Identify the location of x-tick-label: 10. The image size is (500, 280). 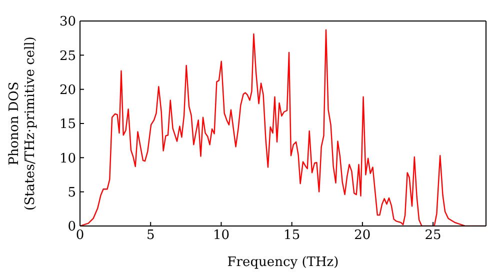
(221, 236).